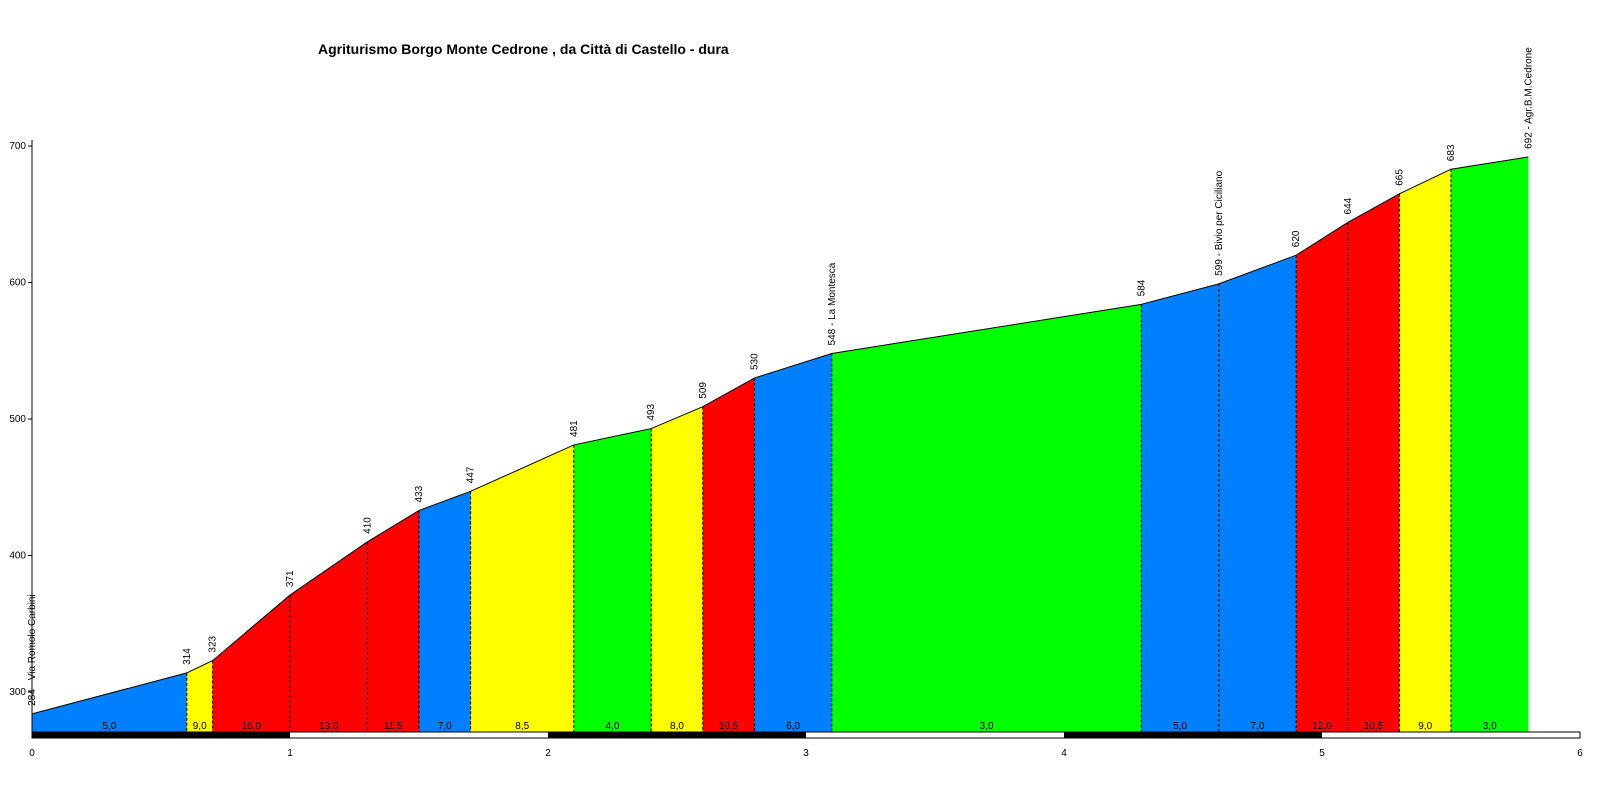  Describe the element at coordinates (1219, 222) in the screenshot. I see `elevation-label: 599 - Bivio per Ciciliano` at that location.